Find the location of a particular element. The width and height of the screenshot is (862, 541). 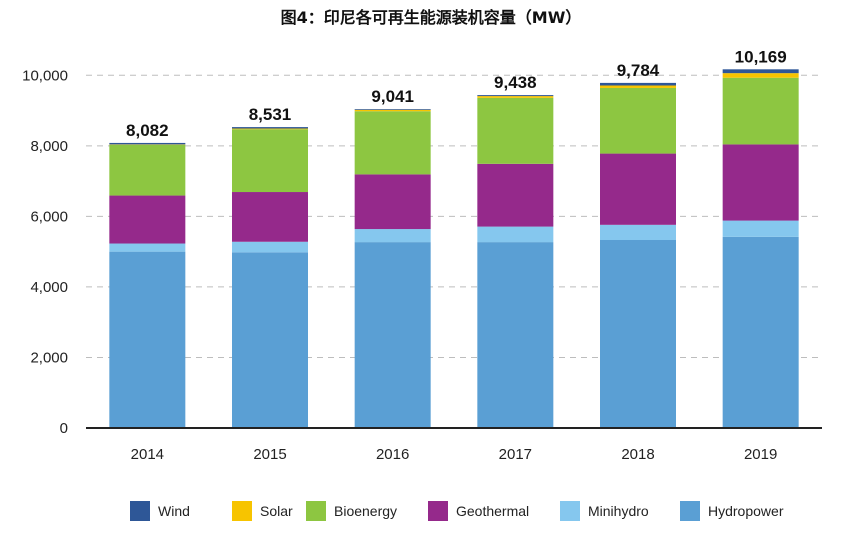

y-tick-label: 10,000 is located at coordinates (45, 75).